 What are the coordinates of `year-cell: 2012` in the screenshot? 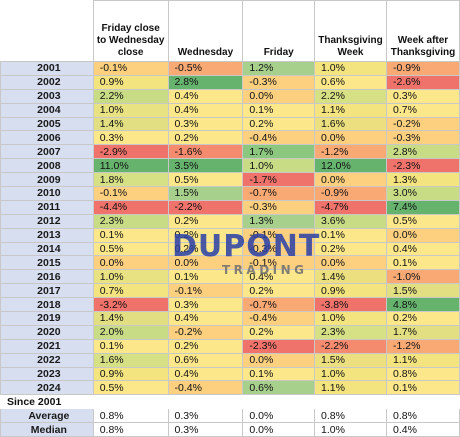 It's located at (47, 221).